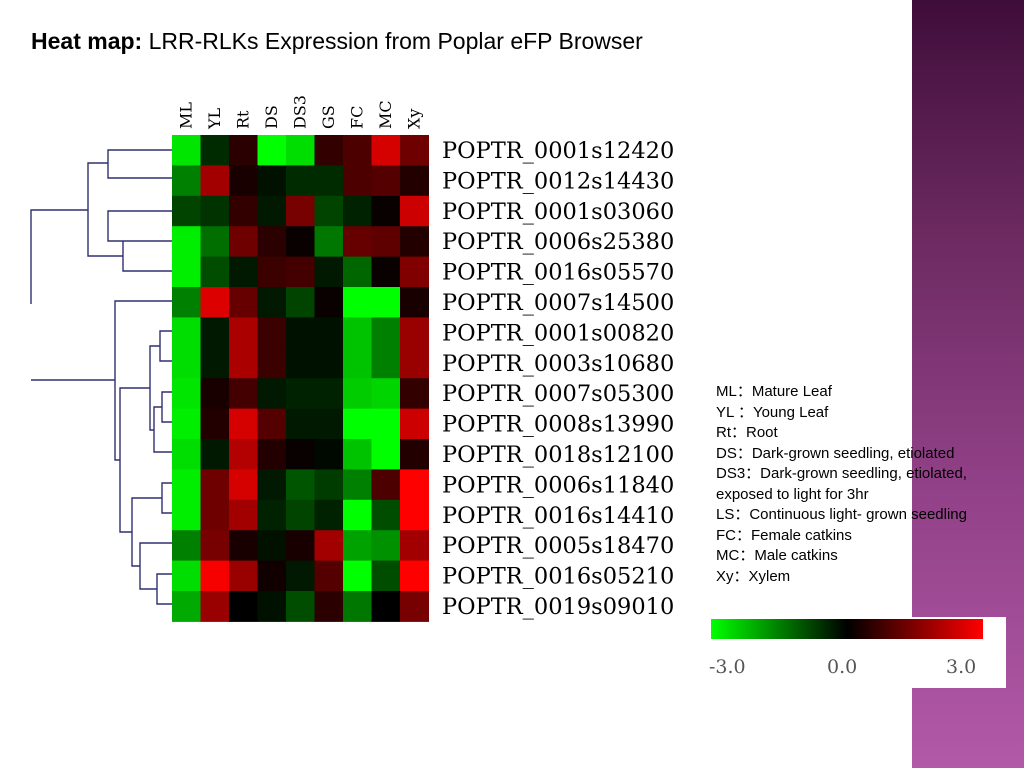 This screenshot has width=1024, height=768. I want to click on legend-item: DS：Dark-grown seedling, etiolated, so click(835, 453).